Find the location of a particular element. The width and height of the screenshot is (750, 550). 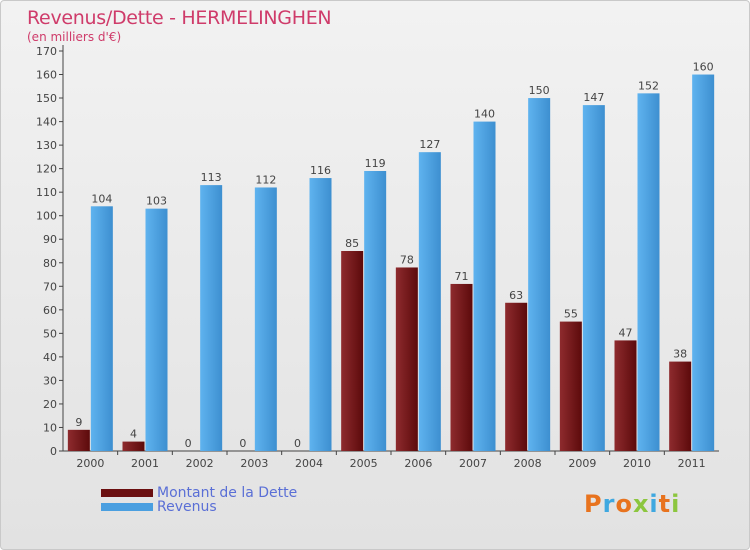

y-tick-label: 140 is located at coordinates (46, 122).